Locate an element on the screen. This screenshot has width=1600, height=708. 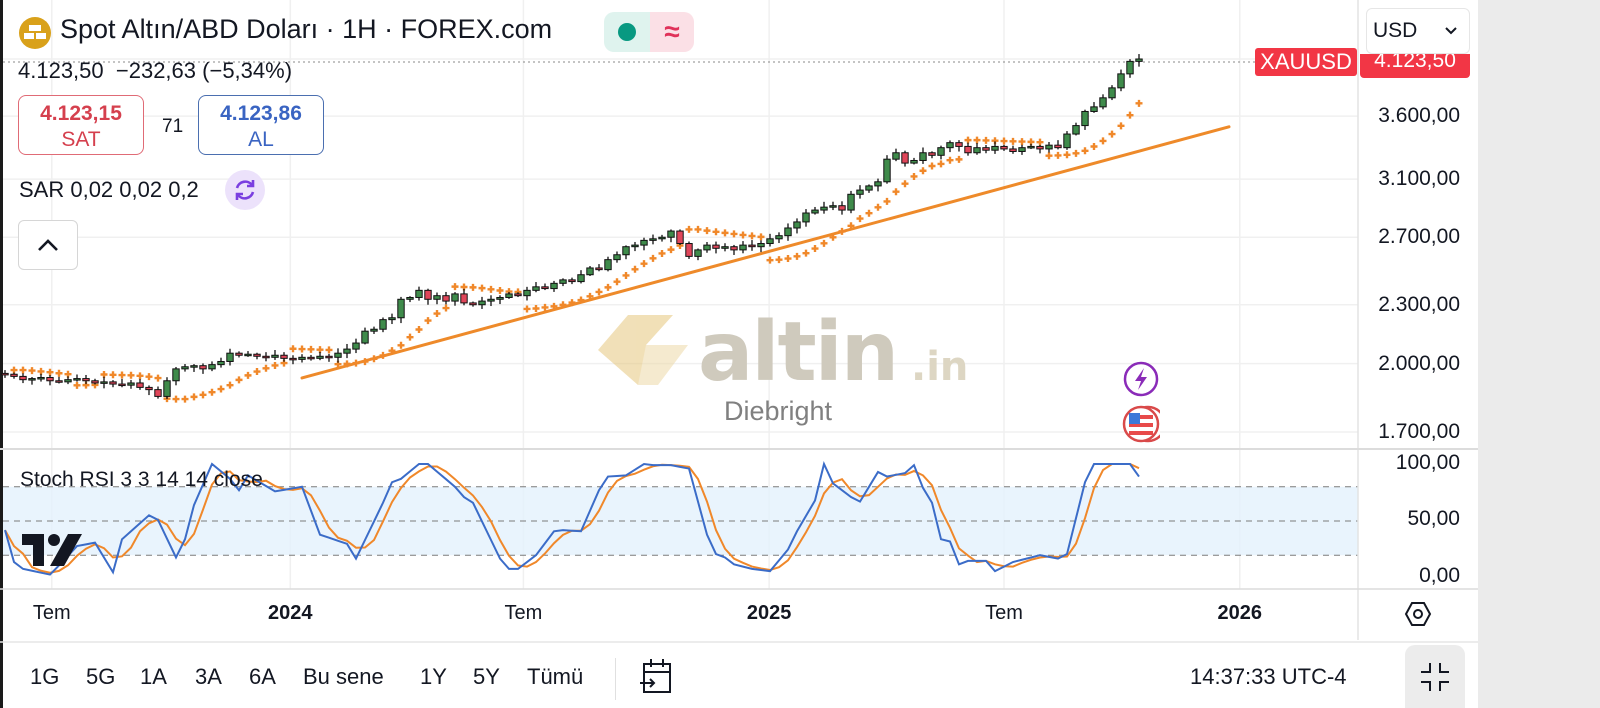
settings-icon is located at coordinates (1418, 614).